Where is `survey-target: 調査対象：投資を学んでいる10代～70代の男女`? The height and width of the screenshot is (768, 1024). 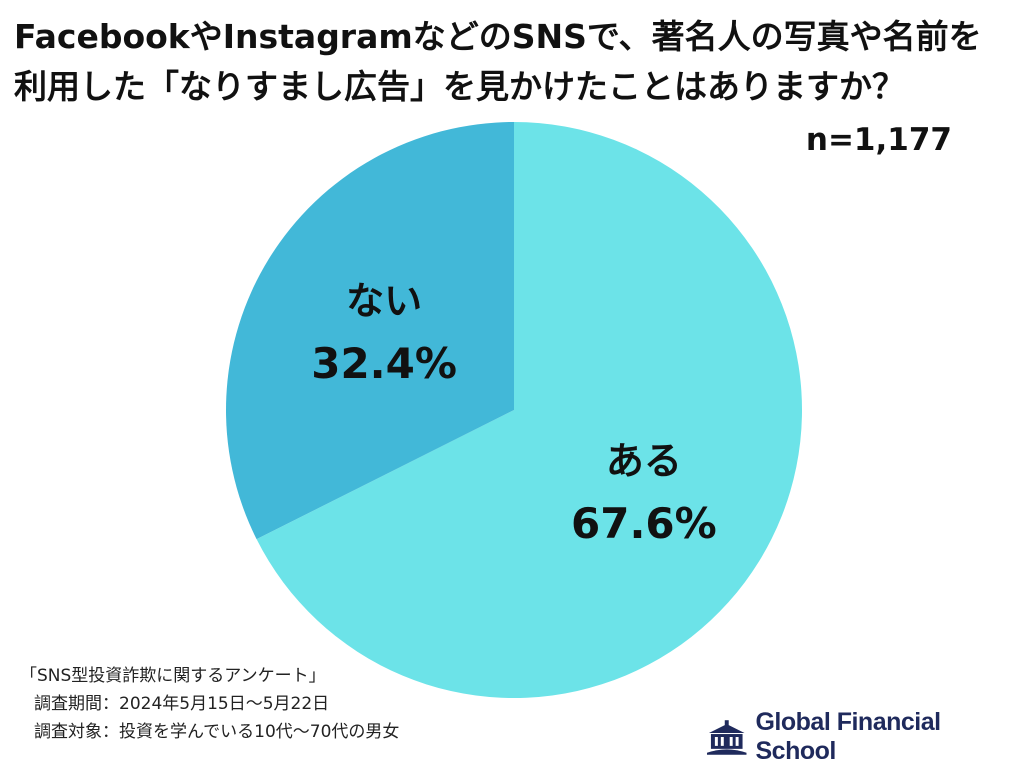
survey-target: 調査対象：投資を学んでいる10代～70代の男女 is located at coordinates (217, 732).